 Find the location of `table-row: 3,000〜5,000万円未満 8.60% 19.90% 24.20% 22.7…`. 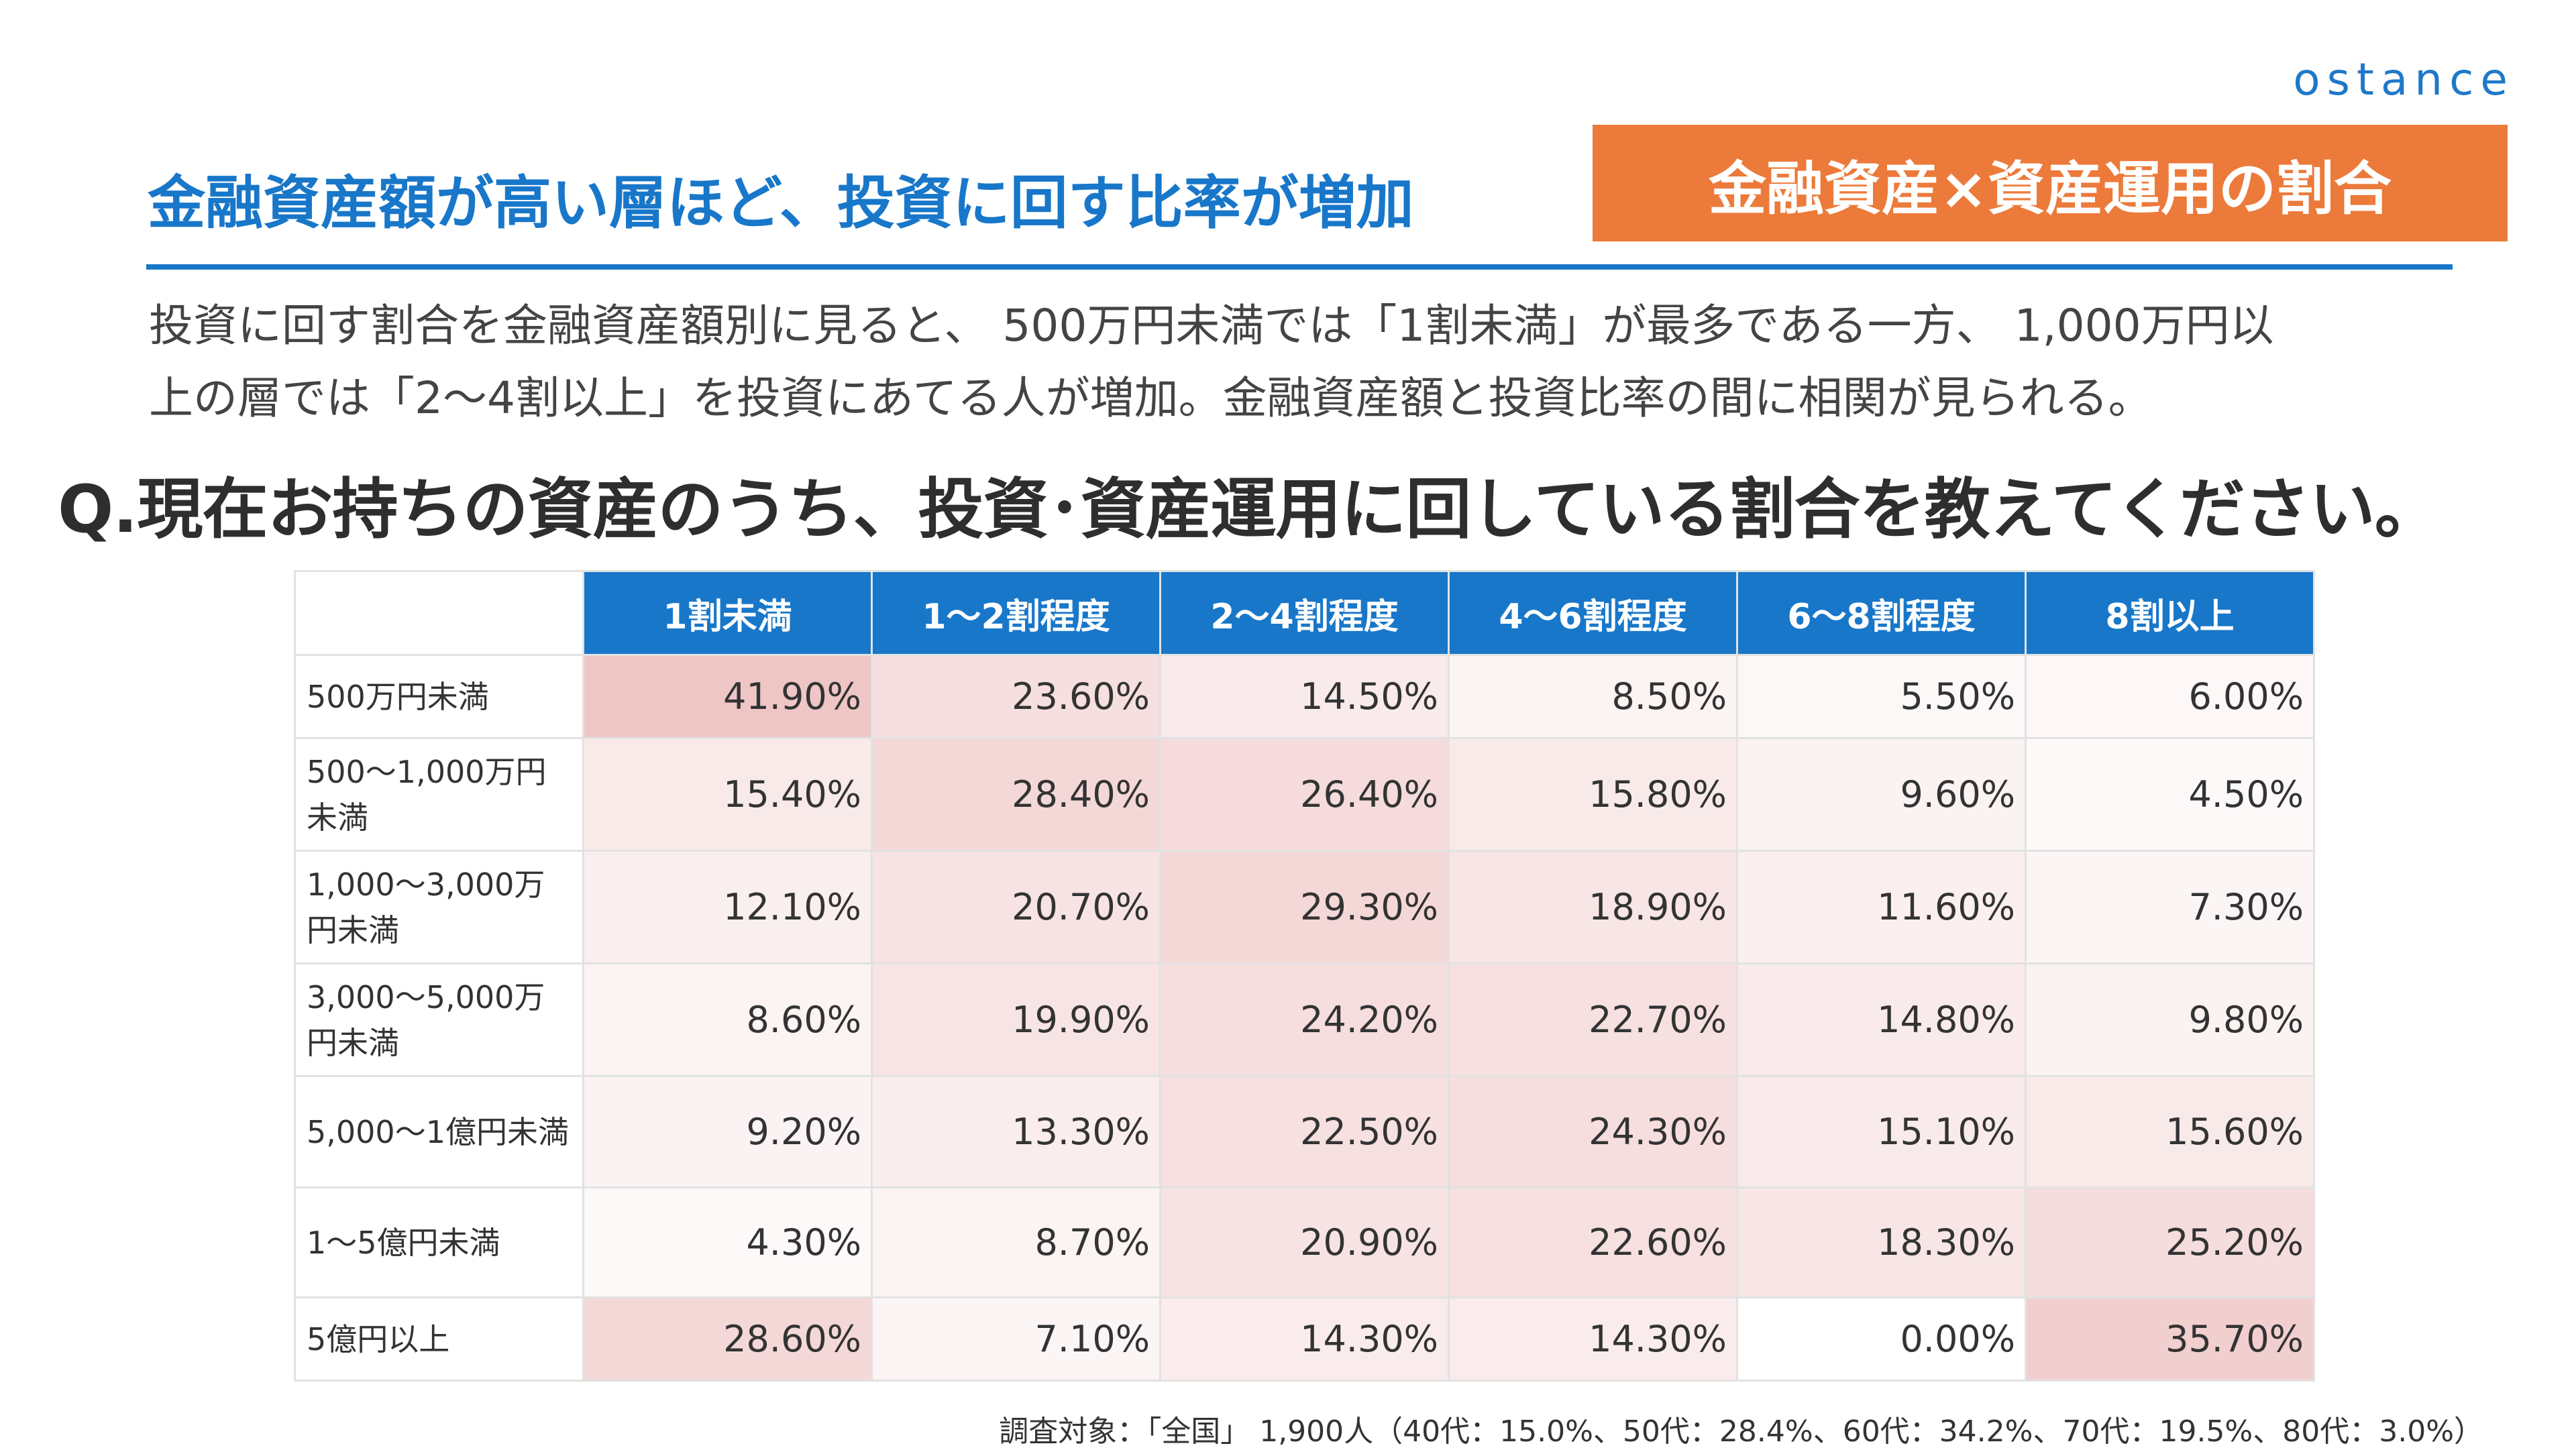

table-row: 3,000〜5,000万円未満 8.60% 19.90% 24.20% 22.7… is located at coordinates (1304, 1019).